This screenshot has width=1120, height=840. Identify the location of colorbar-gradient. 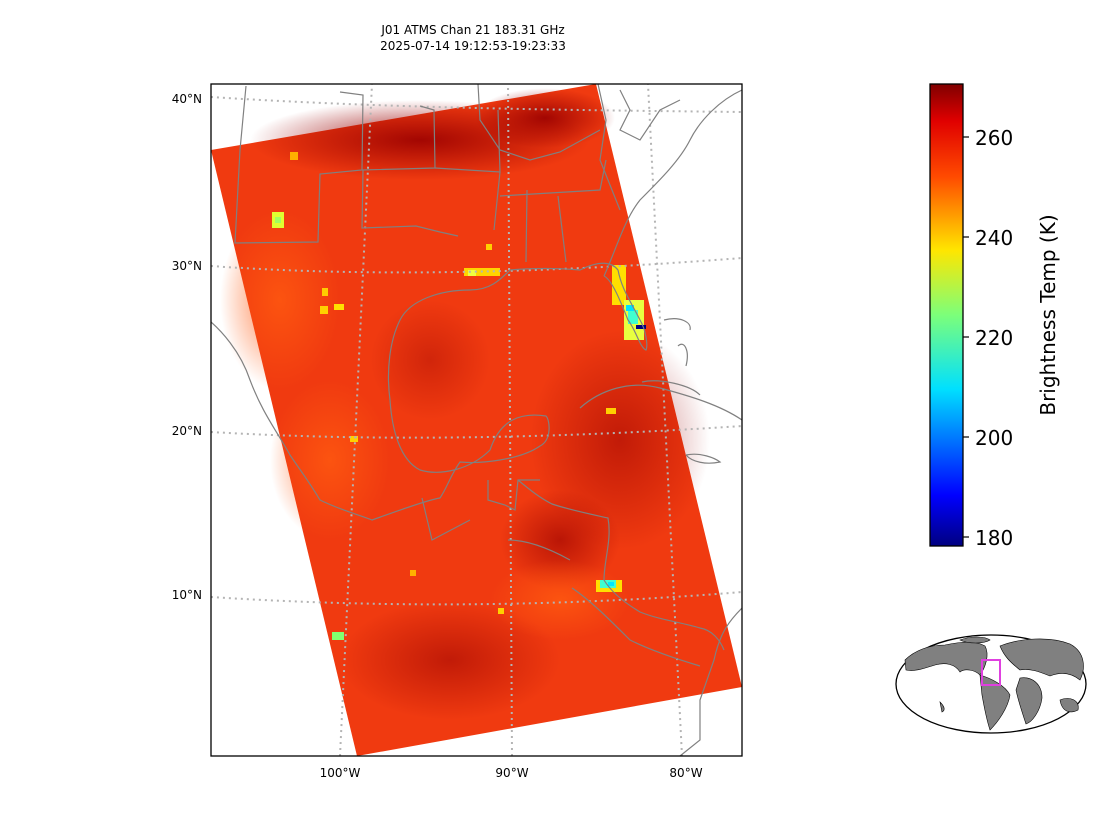
(946, 315).